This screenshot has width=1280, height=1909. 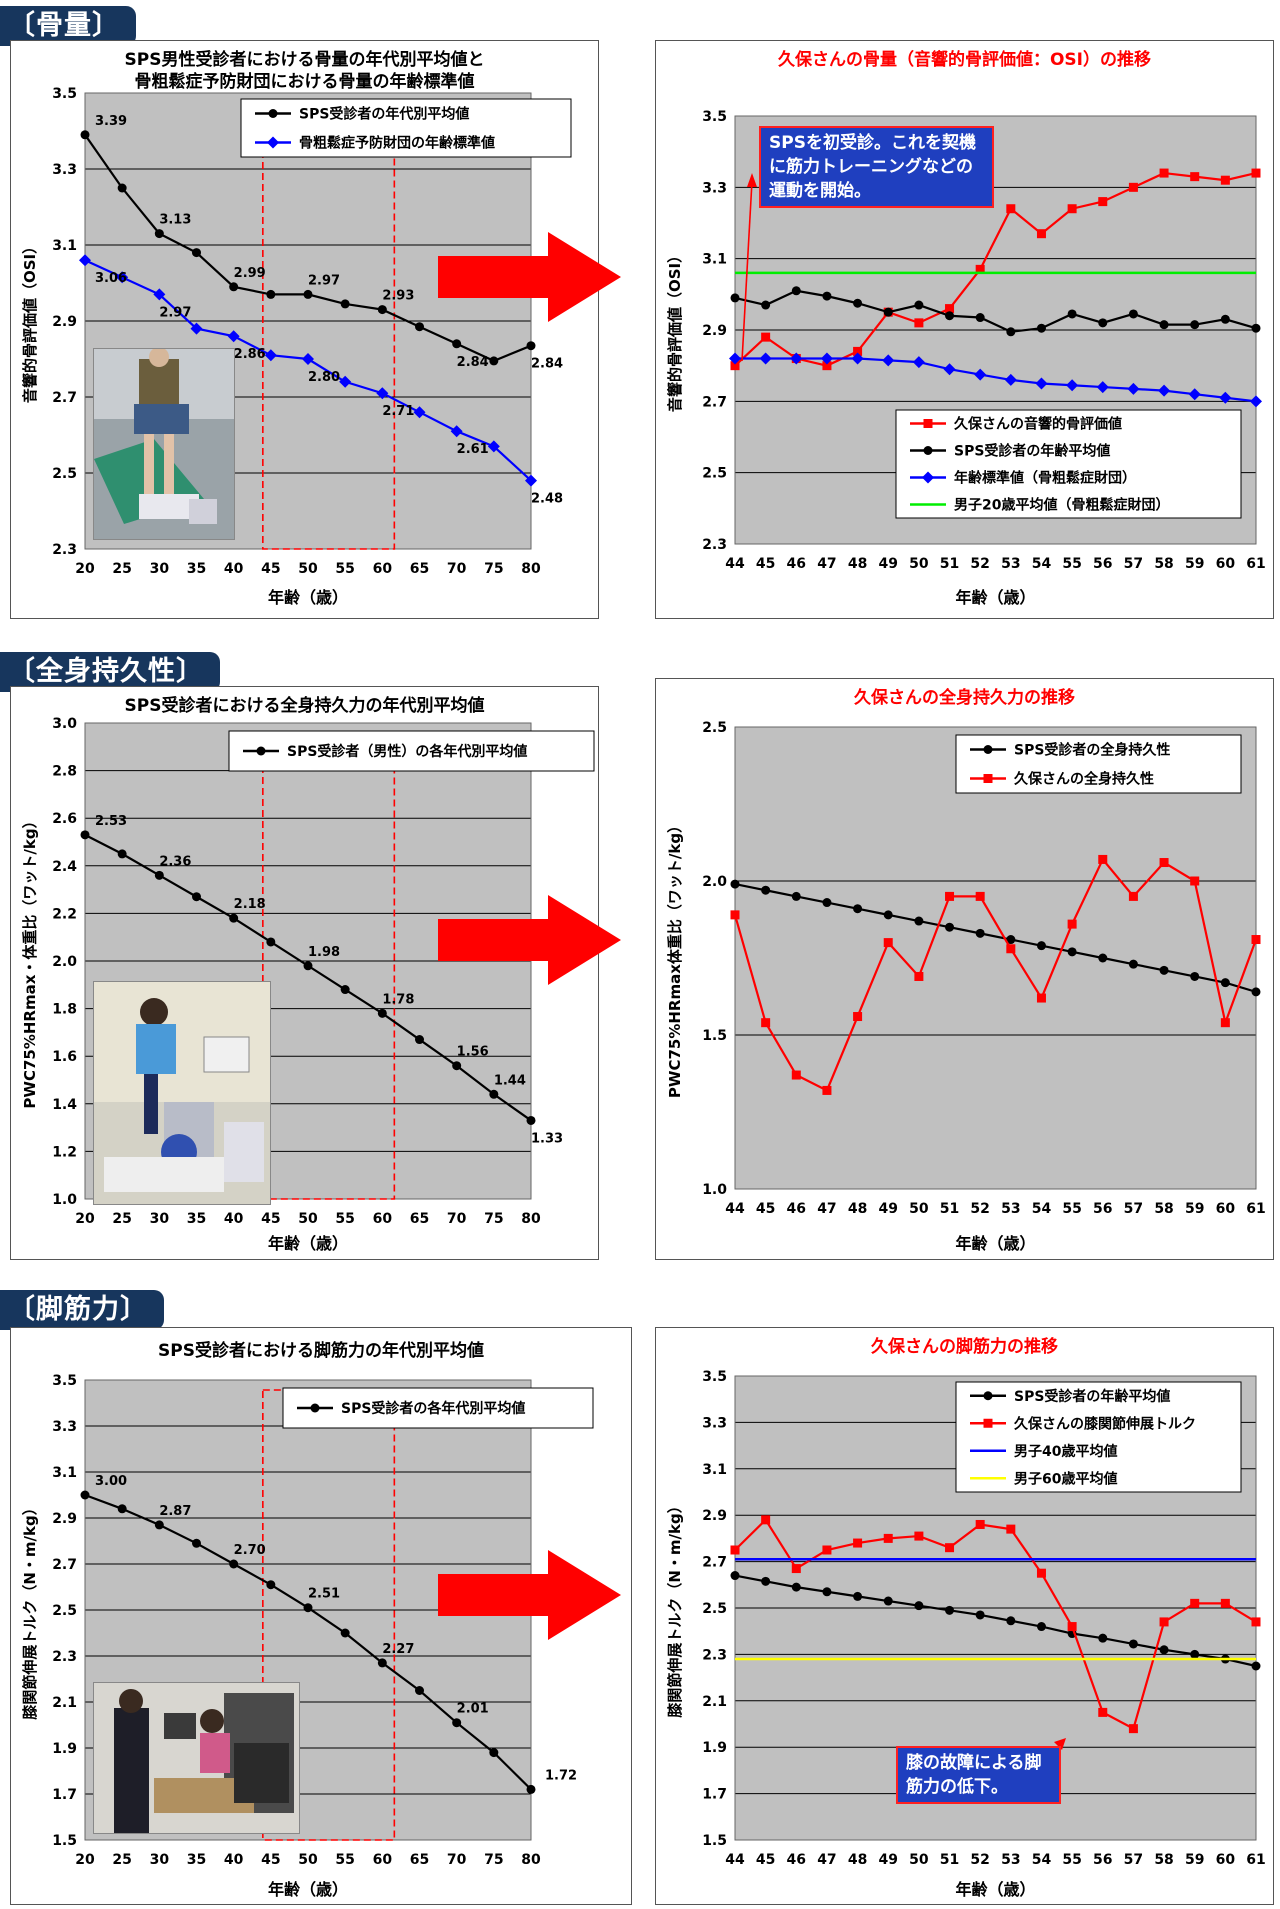 What do you see at coordinates (964, 698) in the screenshot?
I see `chart-title: 久保さんの全身持久力の推移` at bounding box center [964, 698].